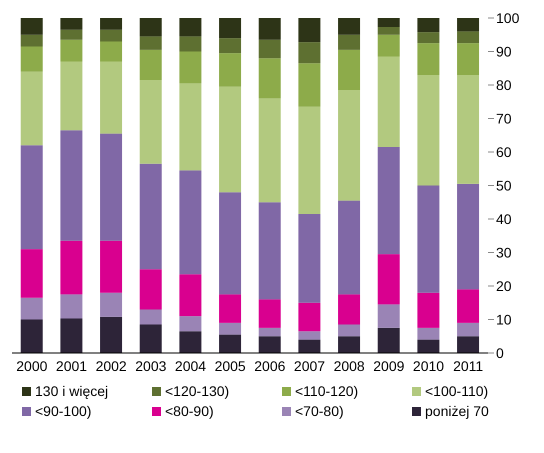 This screenshot has height=453, width=544. Describe the element at coordinates (71, 391) in the screenshot. I see `legend-label: 130 i więcej` at that location.